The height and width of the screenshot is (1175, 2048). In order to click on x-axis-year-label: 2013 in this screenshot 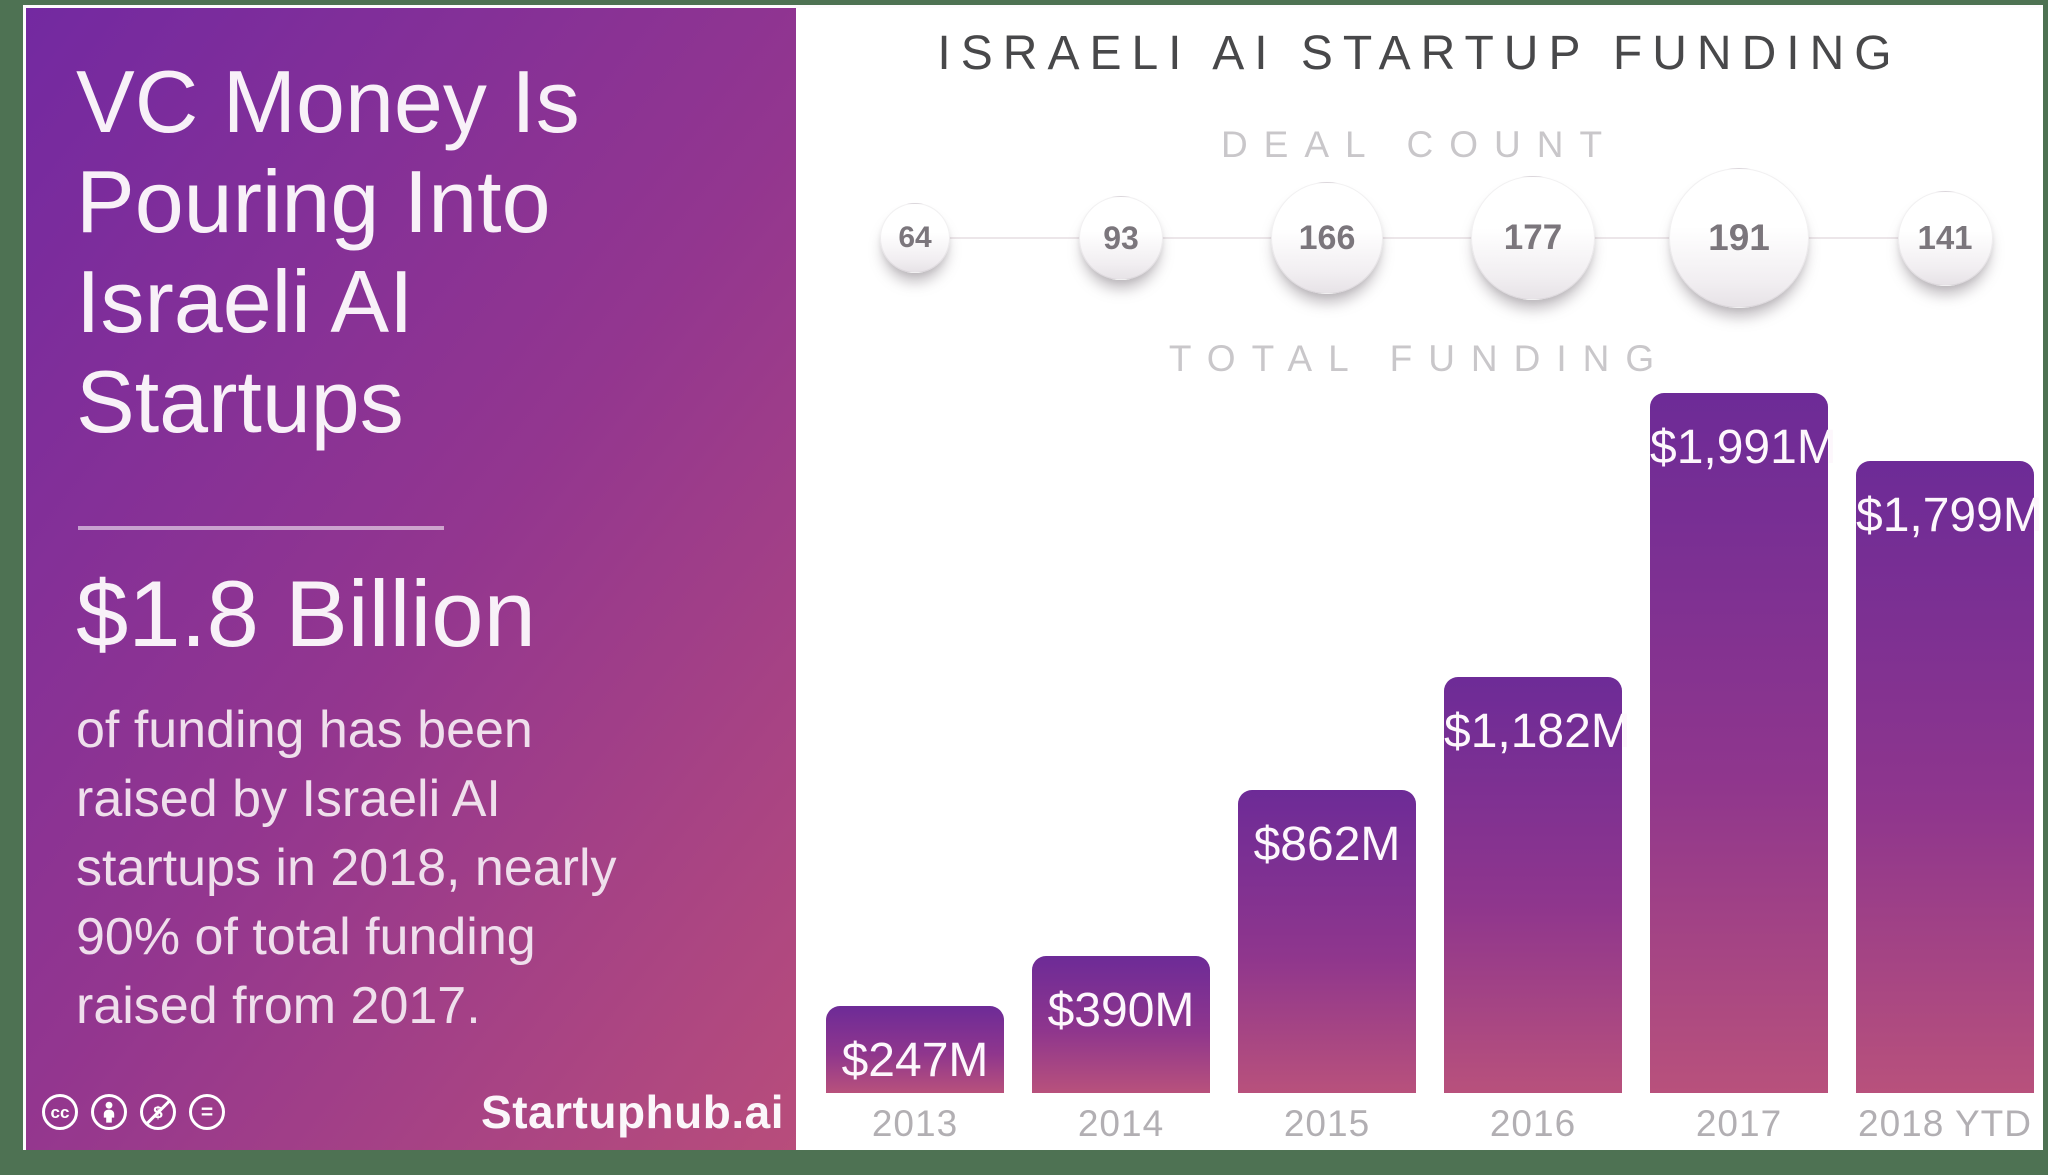, I will do `click(915, 1123)`.